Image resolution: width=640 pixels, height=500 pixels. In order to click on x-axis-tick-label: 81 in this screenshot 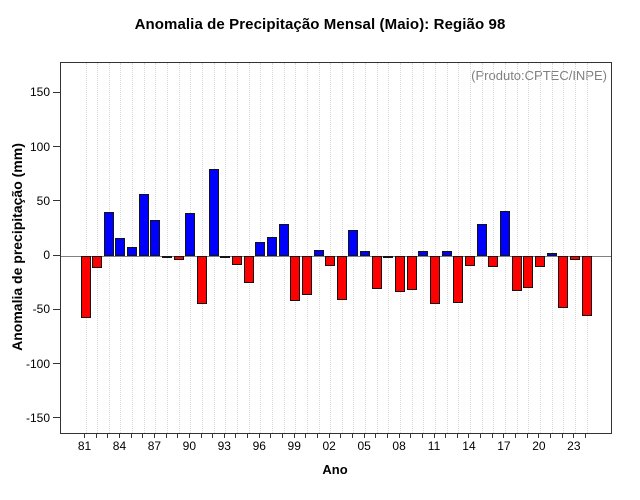, I will do `click(84, 446)`.